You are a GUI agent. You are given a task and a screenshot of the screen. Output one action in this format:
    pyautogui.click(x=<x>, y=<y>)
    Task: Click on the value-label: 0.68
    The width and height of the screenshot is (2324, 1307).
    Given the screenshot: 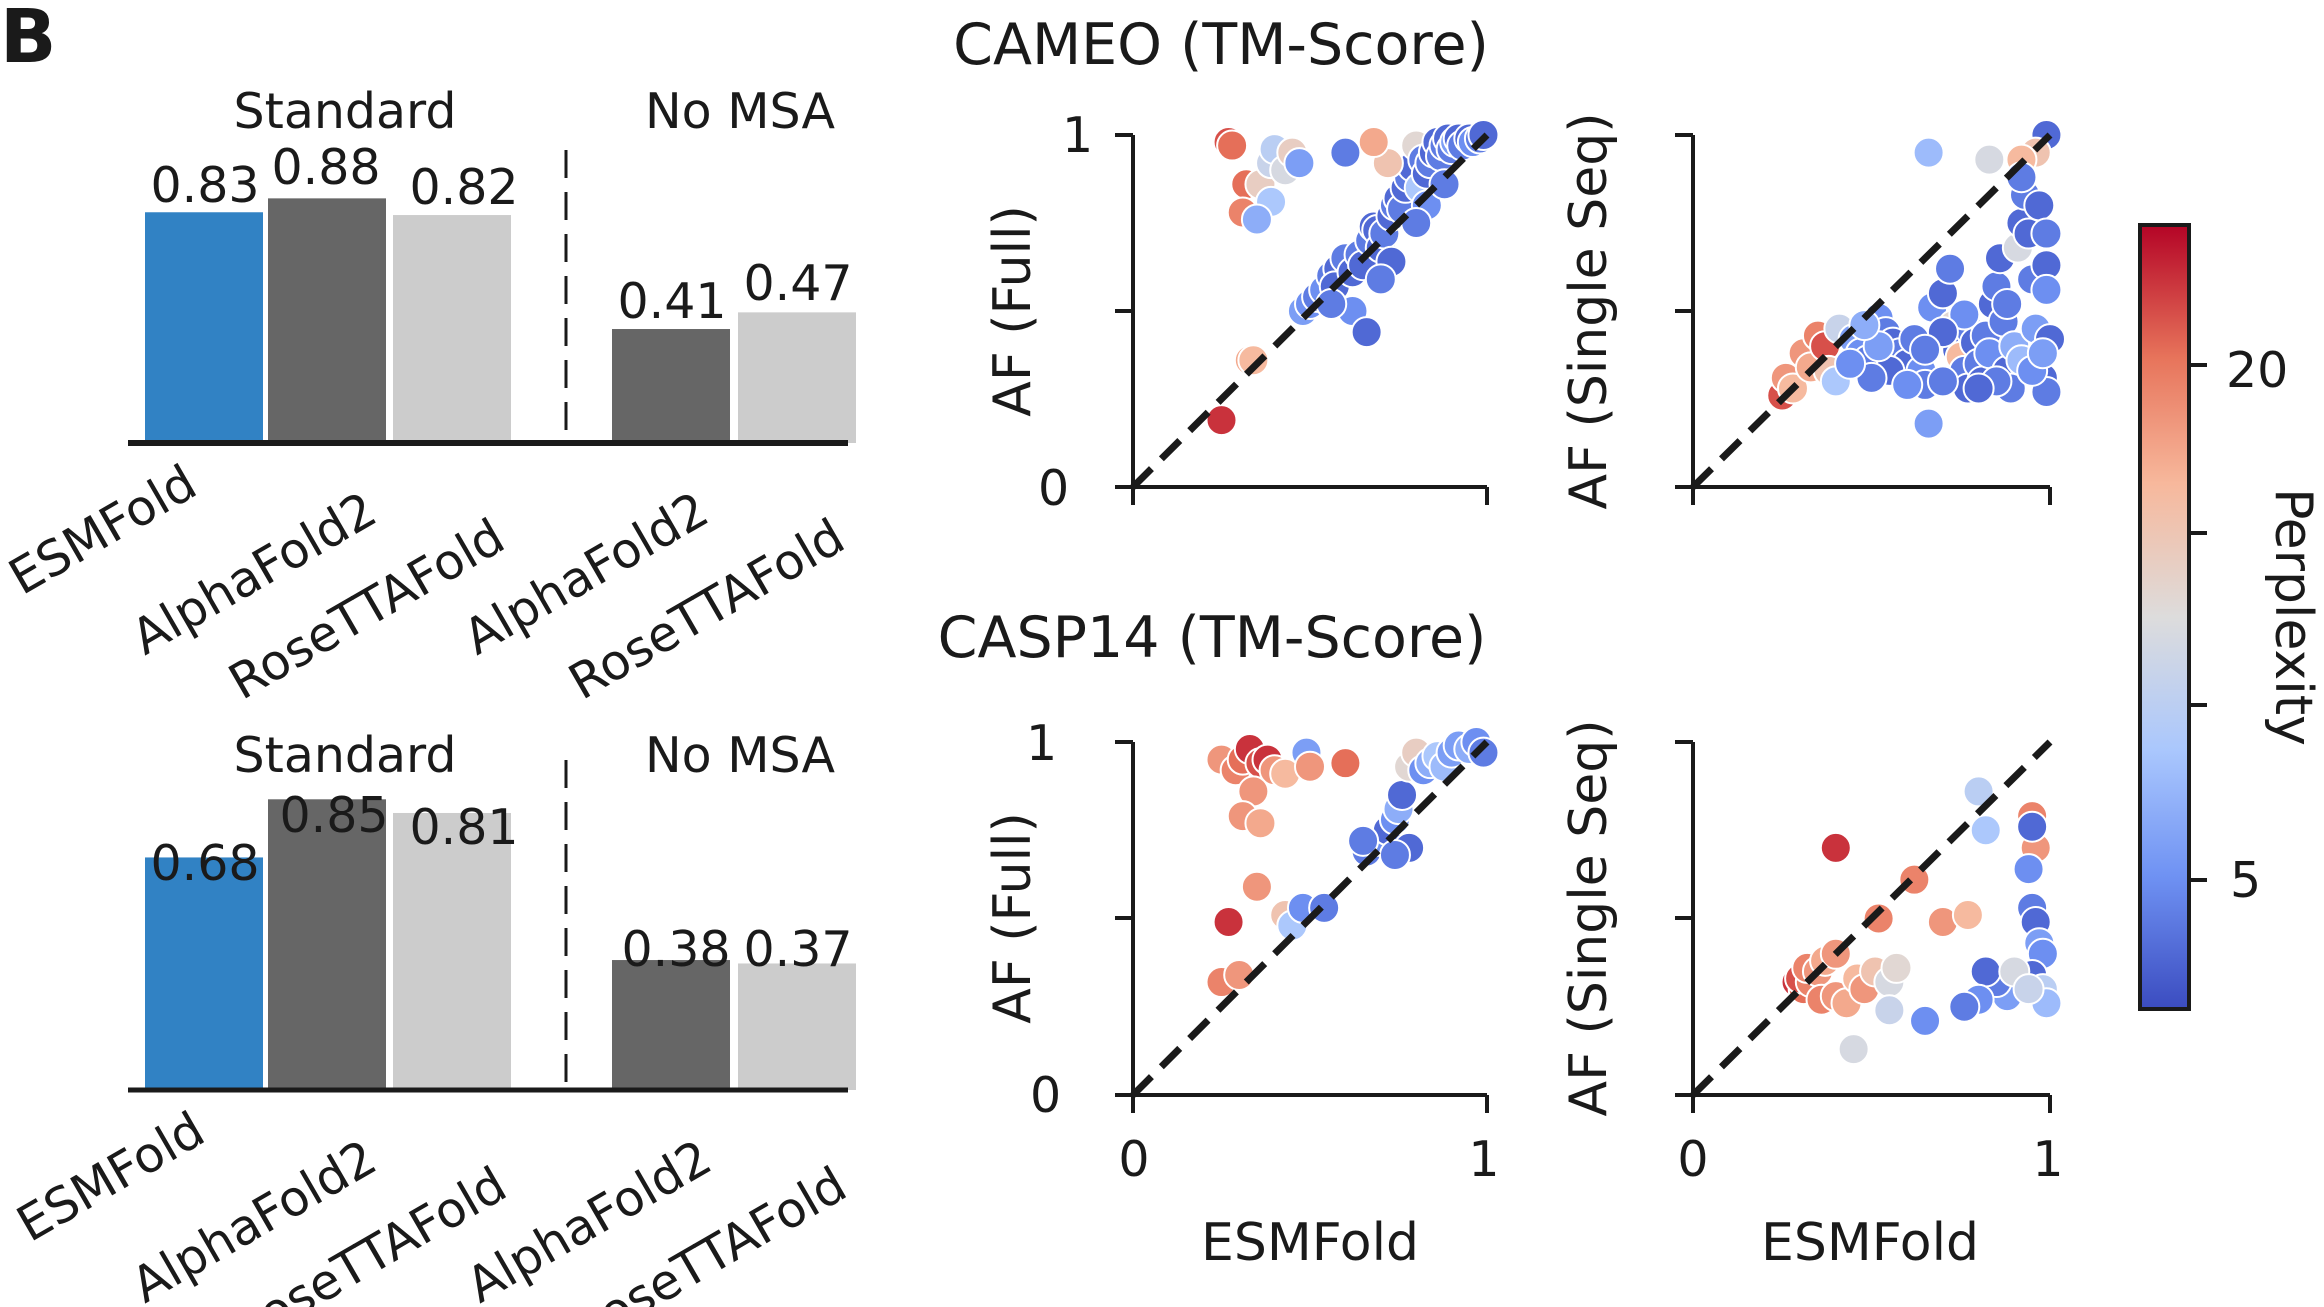 What is the action you would take?
    pyautogui.click(x=204, y=863)
    